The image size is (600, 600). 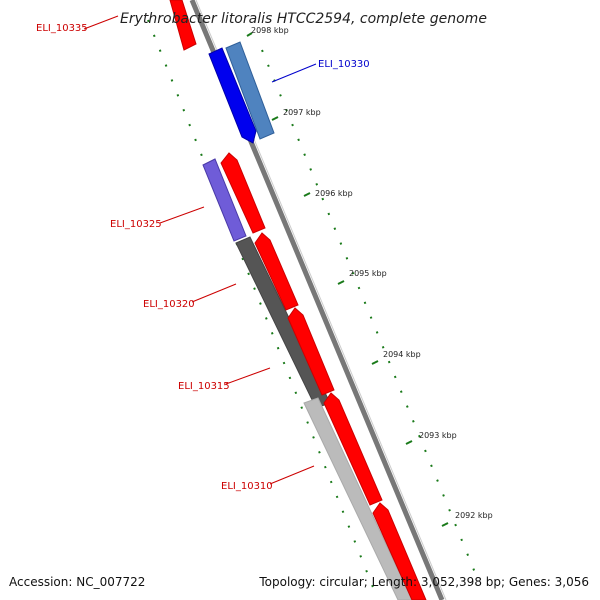 I want to click on gene-label-eli-10315: ELI_10315, so click(x=204, y=386).